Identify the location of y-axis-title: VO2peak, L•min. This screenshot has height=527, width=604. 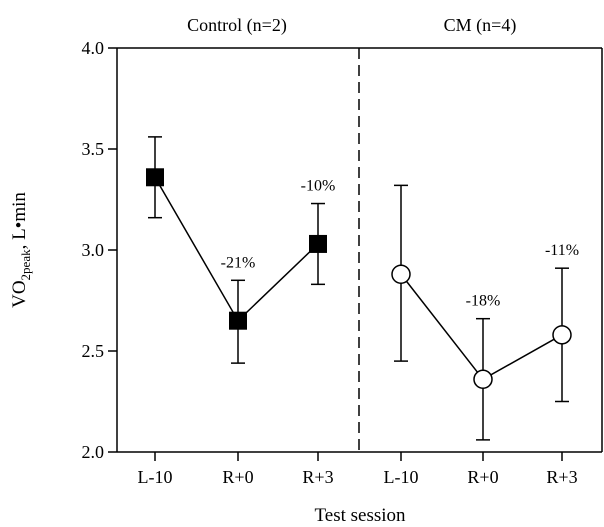
(21, 250).